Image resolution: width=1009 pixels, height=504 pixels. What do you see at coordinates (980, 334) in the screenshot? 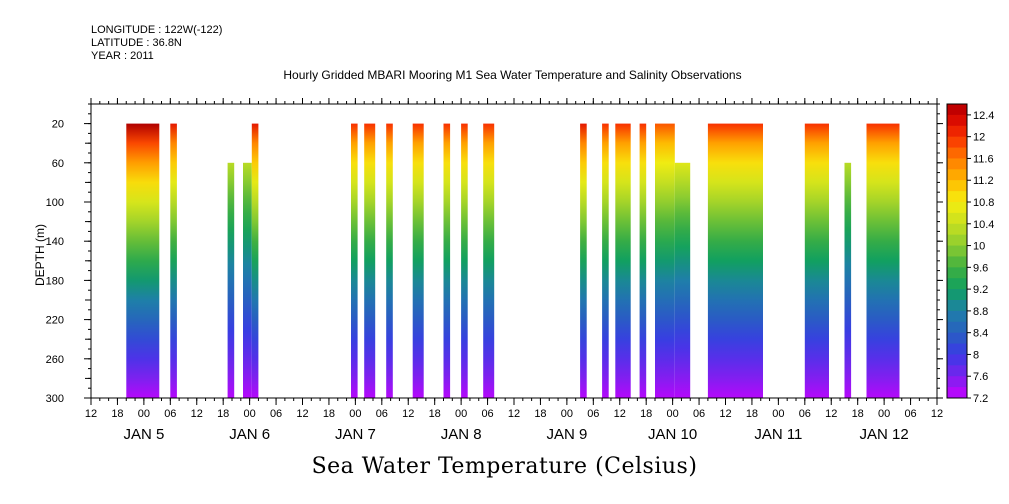
I see `colorbar-tick-label: 8.4` at bounding box center [980, 334].